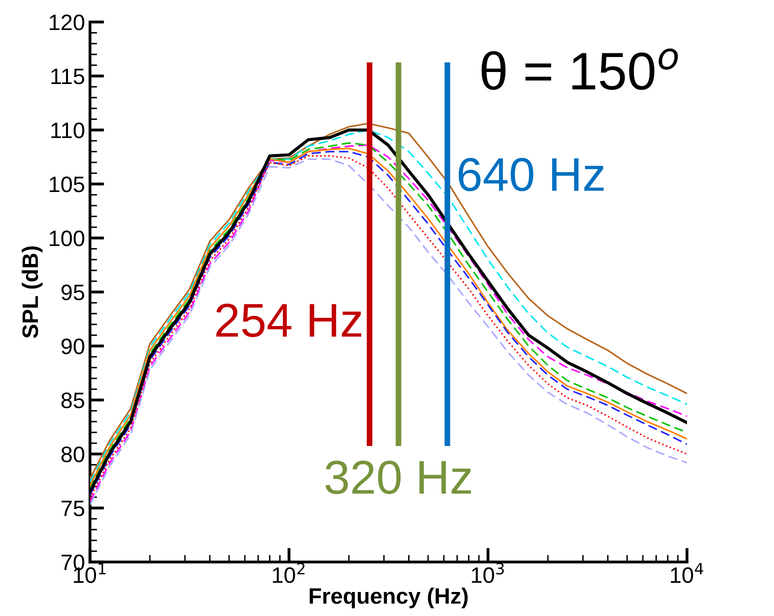  What do you see at coordinates (398, 477) in the screenshot?
I see `ref-line-label: 320 Hz` at bounding box center [398, 477].